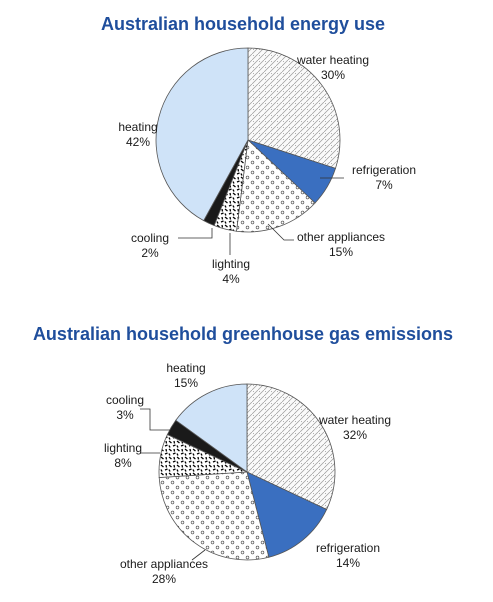 The width and height of the screenshot is (493, 602). I want to click on value-label-cooling: 3%, so click(125, 415).